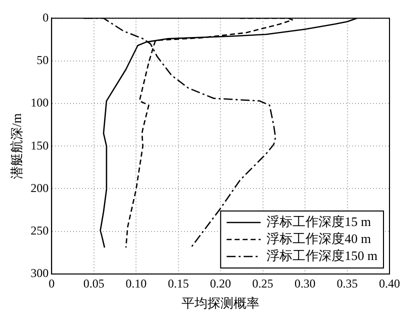 This screenshot has height=322, width=411. Describe the element at coordinates (319, 238) in the screenshot. I see `legend-label: 浮标工作深度40 m` at that location.